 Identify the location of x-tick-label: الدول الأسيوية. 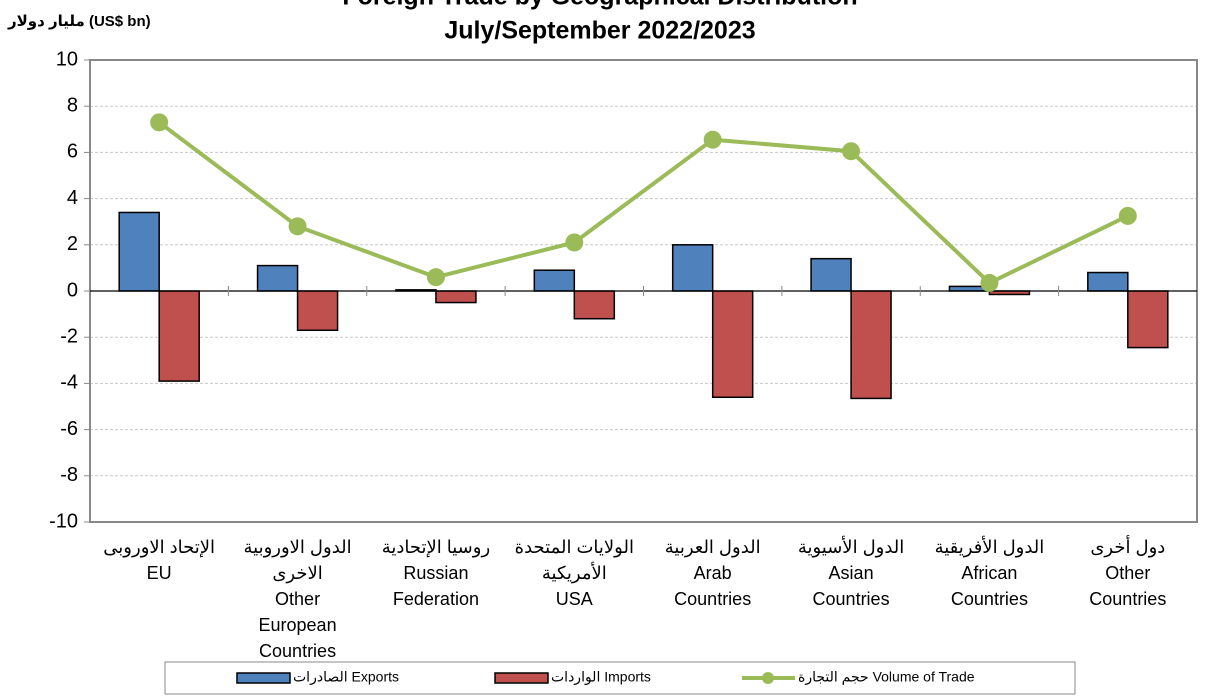
(851, 547).